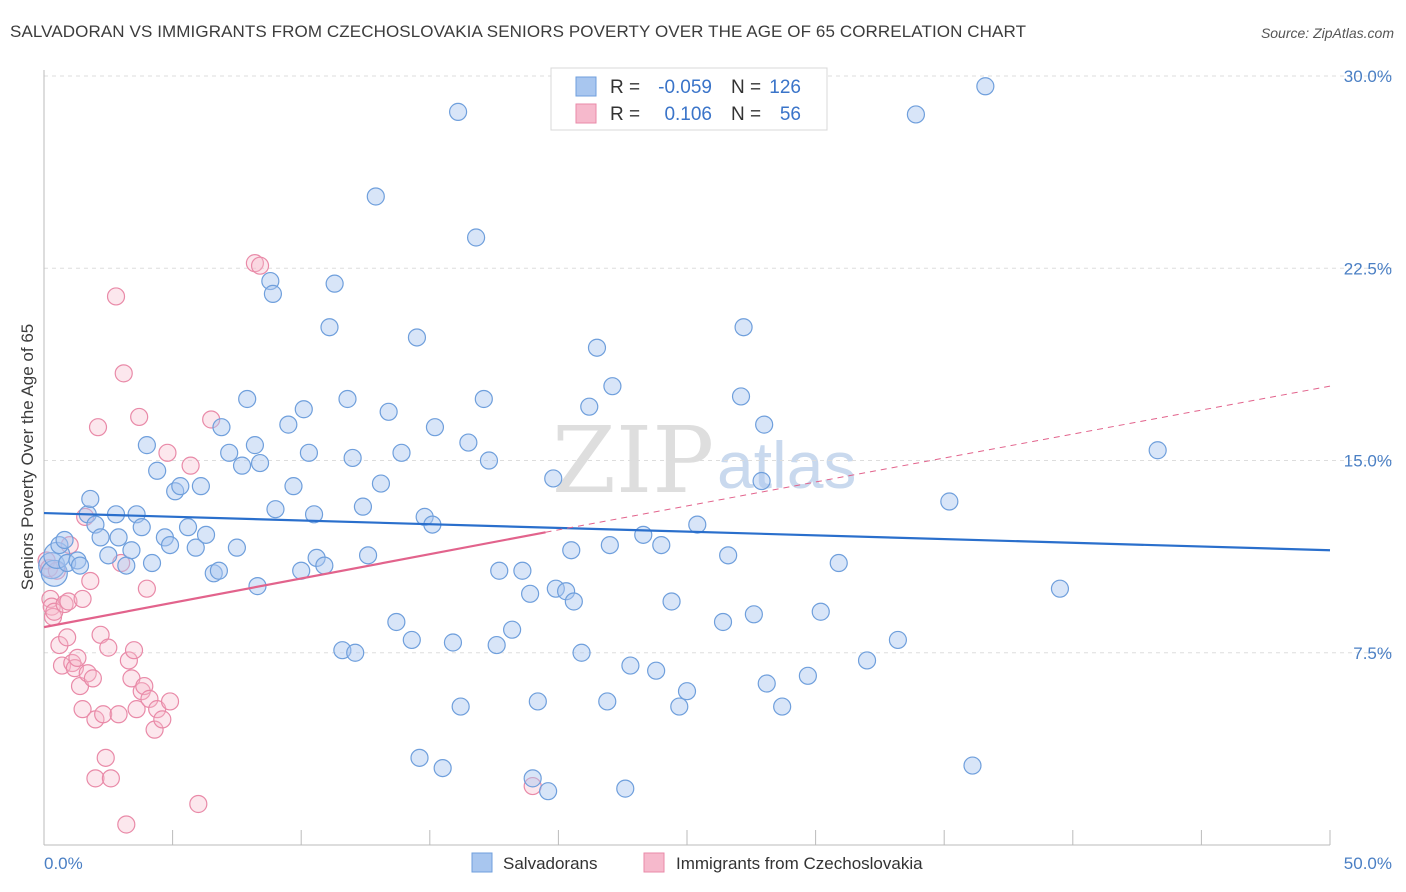 The width and height of the screenshot is (1406, 892). Describe the element at coordinates (687, 837) in the screenshot. I see `x-axis-ticks` at that location.